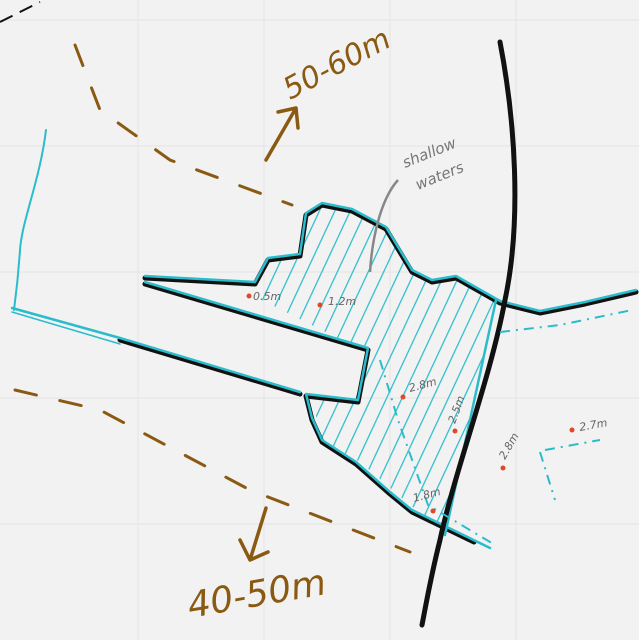 The image size is (639, 640). Describe the element at coordinates (342, 301) in the screenshot. I see `sounding: 1.2m` at that location.